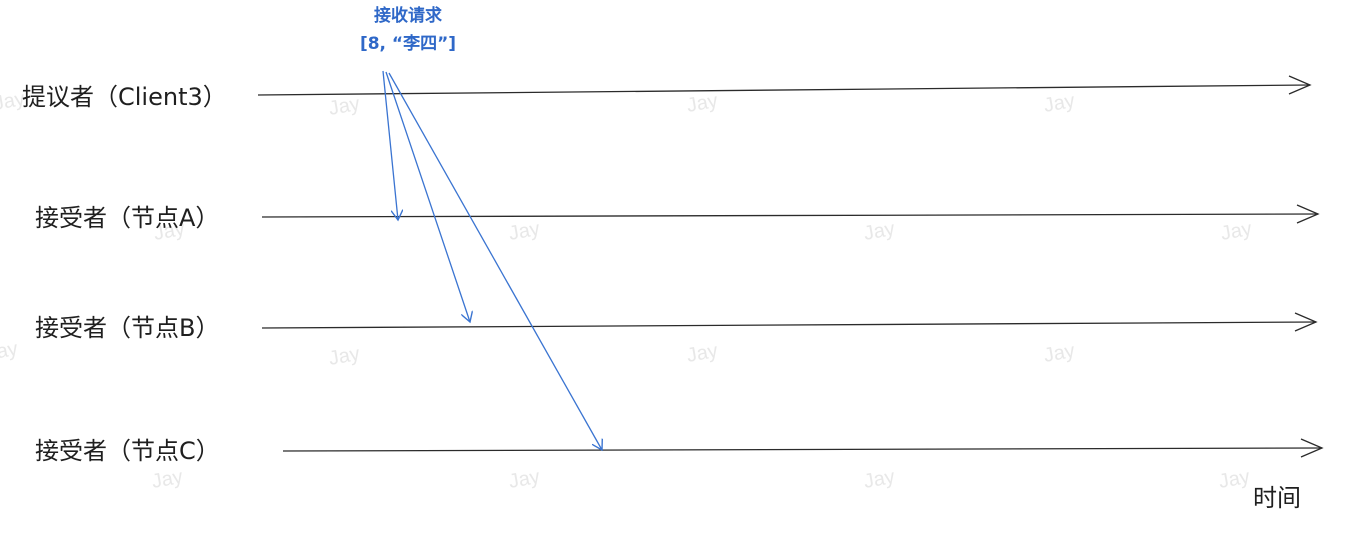  I want to click on lifeline-acceptor-a, so click(790, 214).